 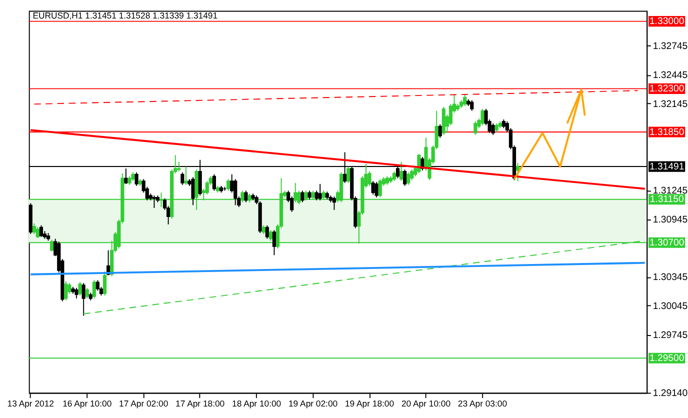 What do you see at coordinates (670, 306) in the screenshot?
I see `y-tick-label: 1.30045` at bounding box center [670, 306].